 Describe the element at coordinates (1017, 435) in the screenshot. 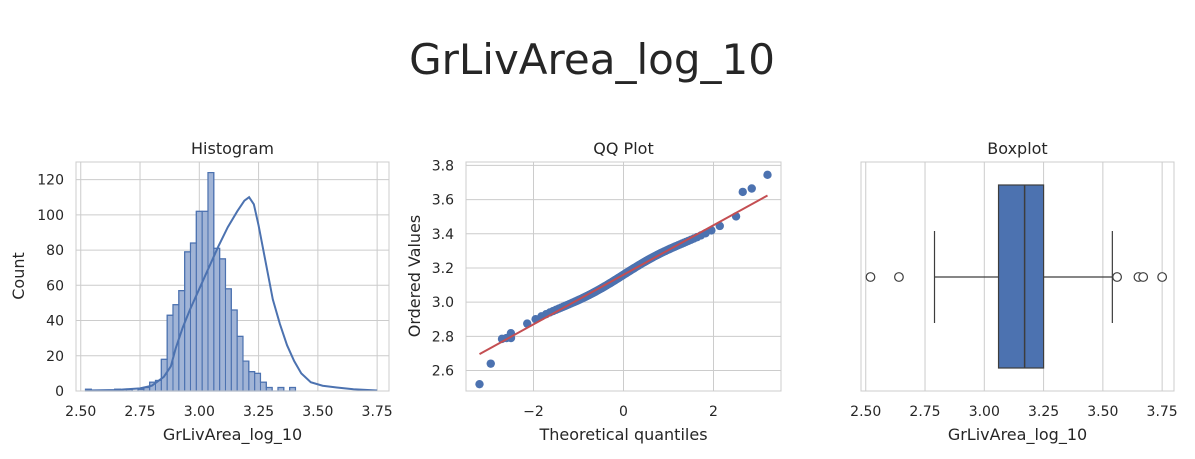

I see `boxplot-xlabel: GrLivArea_log_10` at that location.